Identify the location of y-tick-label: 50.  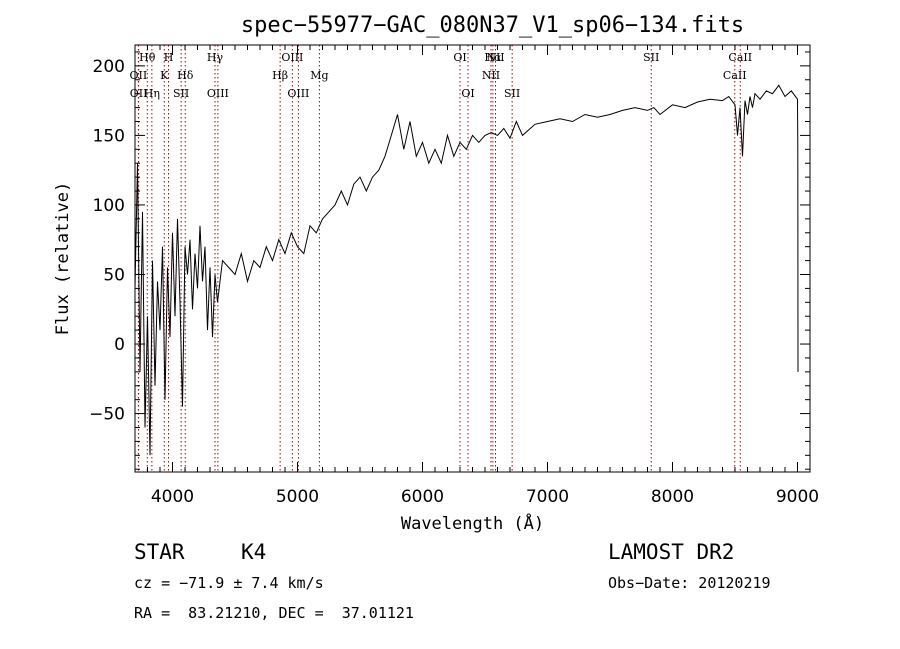
(114, 275).